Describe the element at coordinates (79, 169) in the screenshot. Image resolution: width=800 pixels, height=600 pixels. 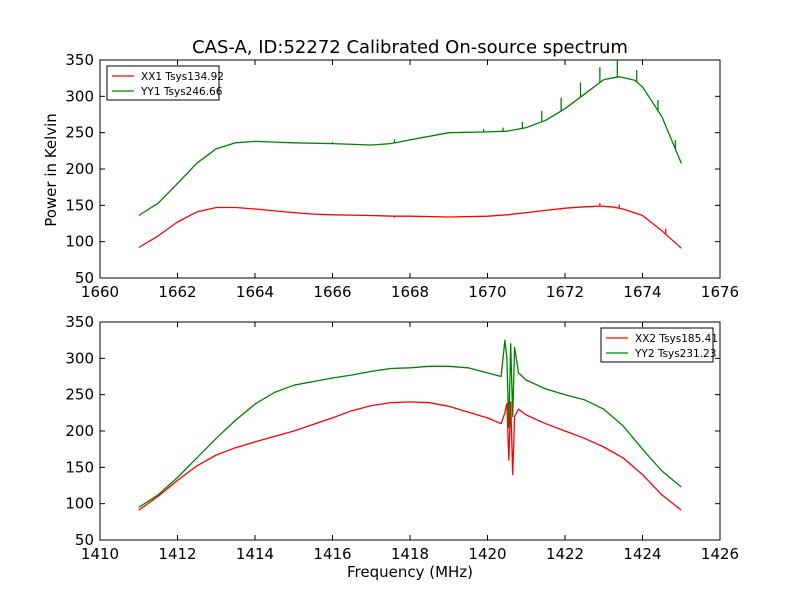
I see `top-y-tick-label: 200` at that location.